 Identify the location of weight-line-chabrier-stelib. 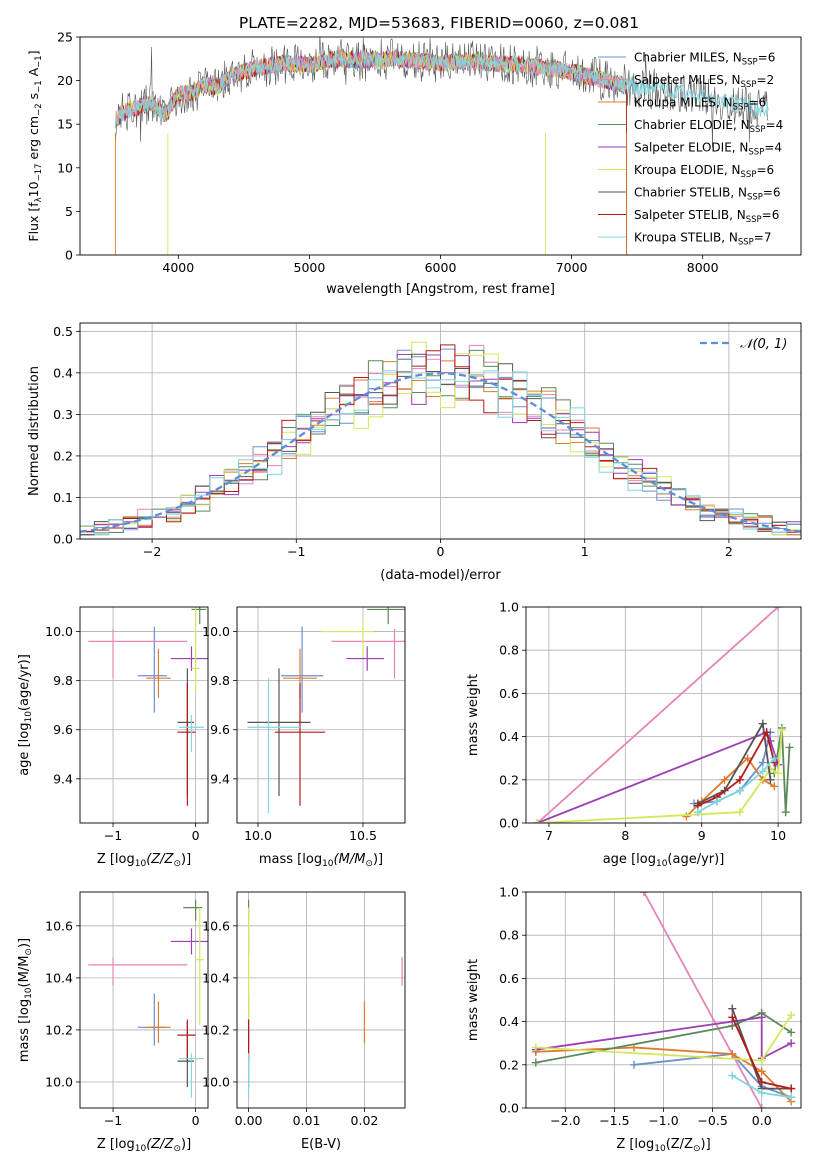
(734, 762).